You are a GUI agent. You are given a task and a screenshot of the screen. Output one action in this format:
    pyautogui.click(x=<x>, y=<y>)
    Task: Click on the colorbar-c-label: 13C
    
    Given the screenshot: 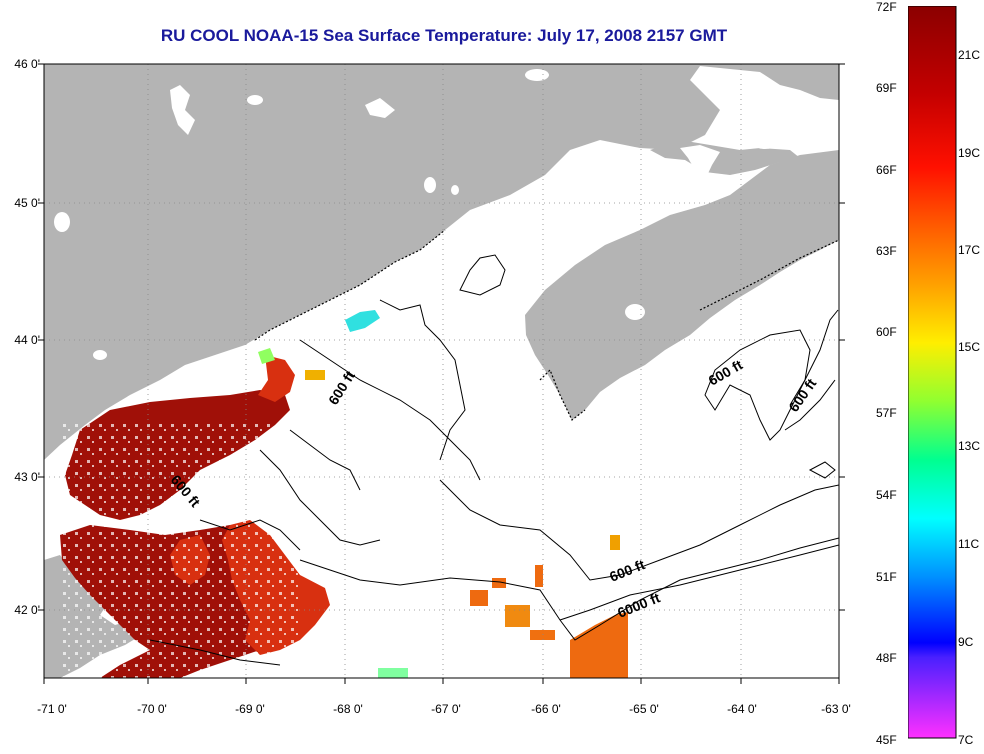 What is the action you would take?
    pyautogui.click(x=969, y=446)
    